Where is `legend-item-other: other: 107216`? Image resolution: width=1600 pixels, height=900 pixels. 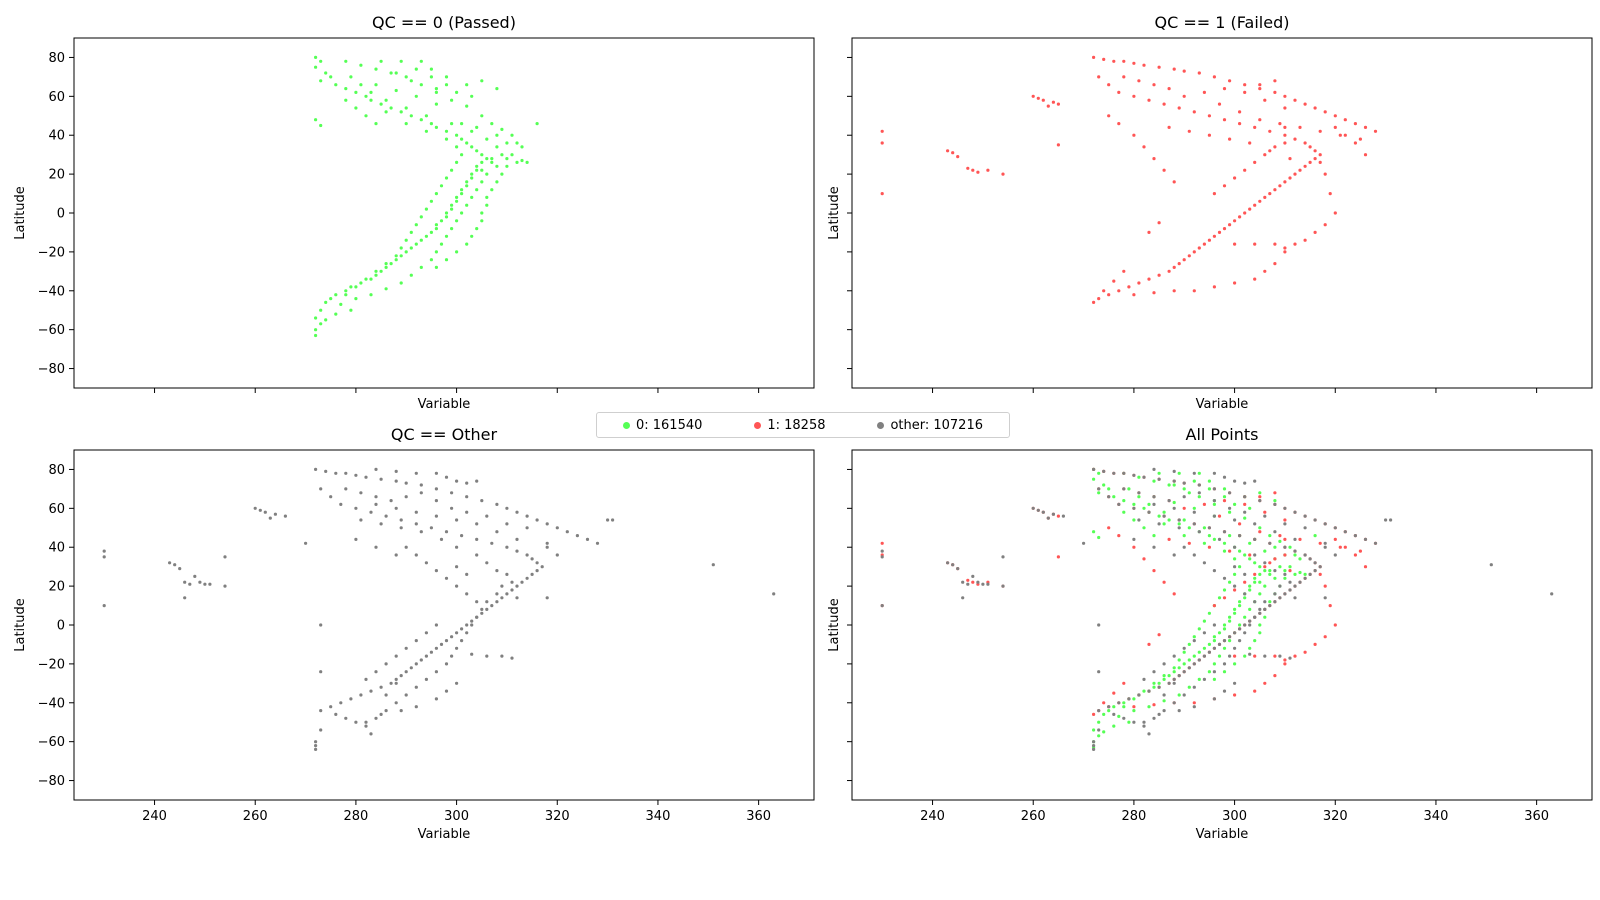 legend-item-other: other: 107216 is located at coordinates (930, 425).